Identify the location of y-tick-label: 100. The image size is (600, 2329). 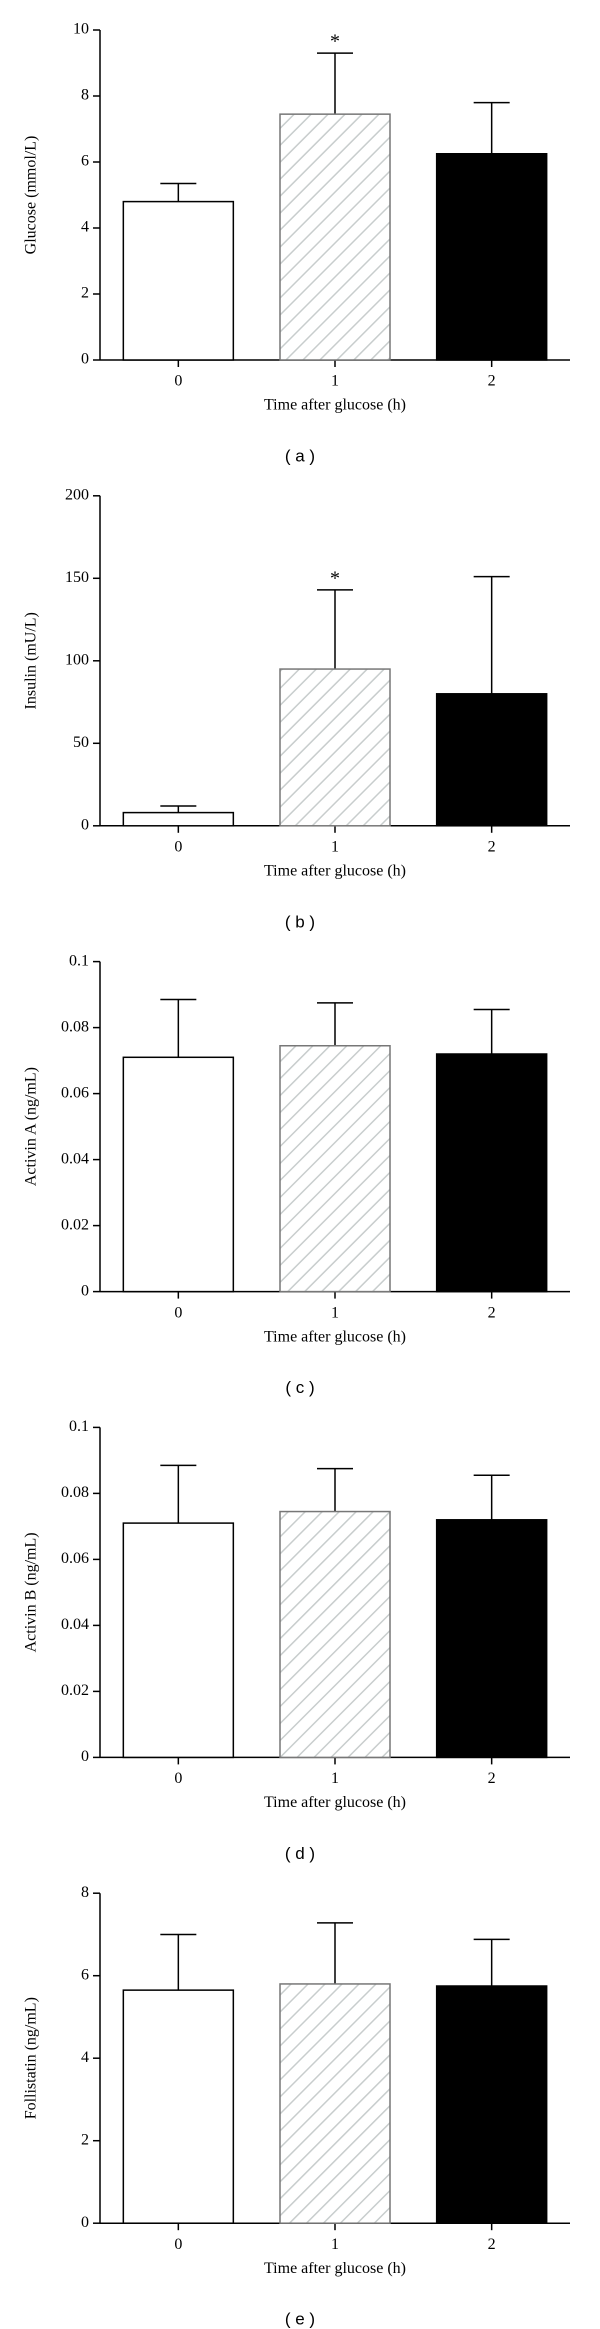
(77, 659).